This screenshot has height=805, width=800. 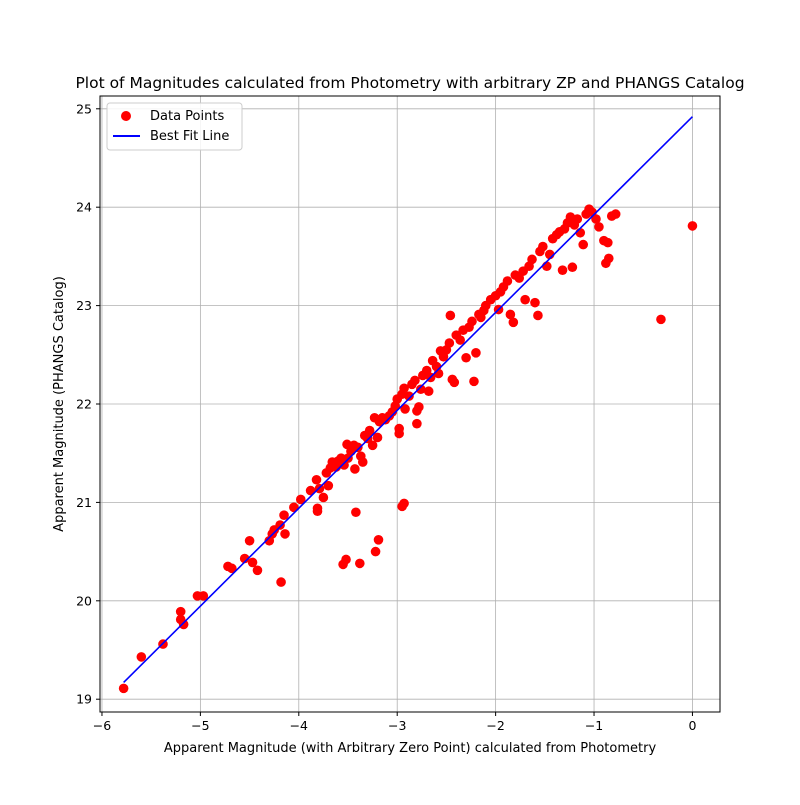 What do you see at coordinates (692, 725) in the screenshot?
I see `x-tick-label: 0` at bounding box center [692, 725].